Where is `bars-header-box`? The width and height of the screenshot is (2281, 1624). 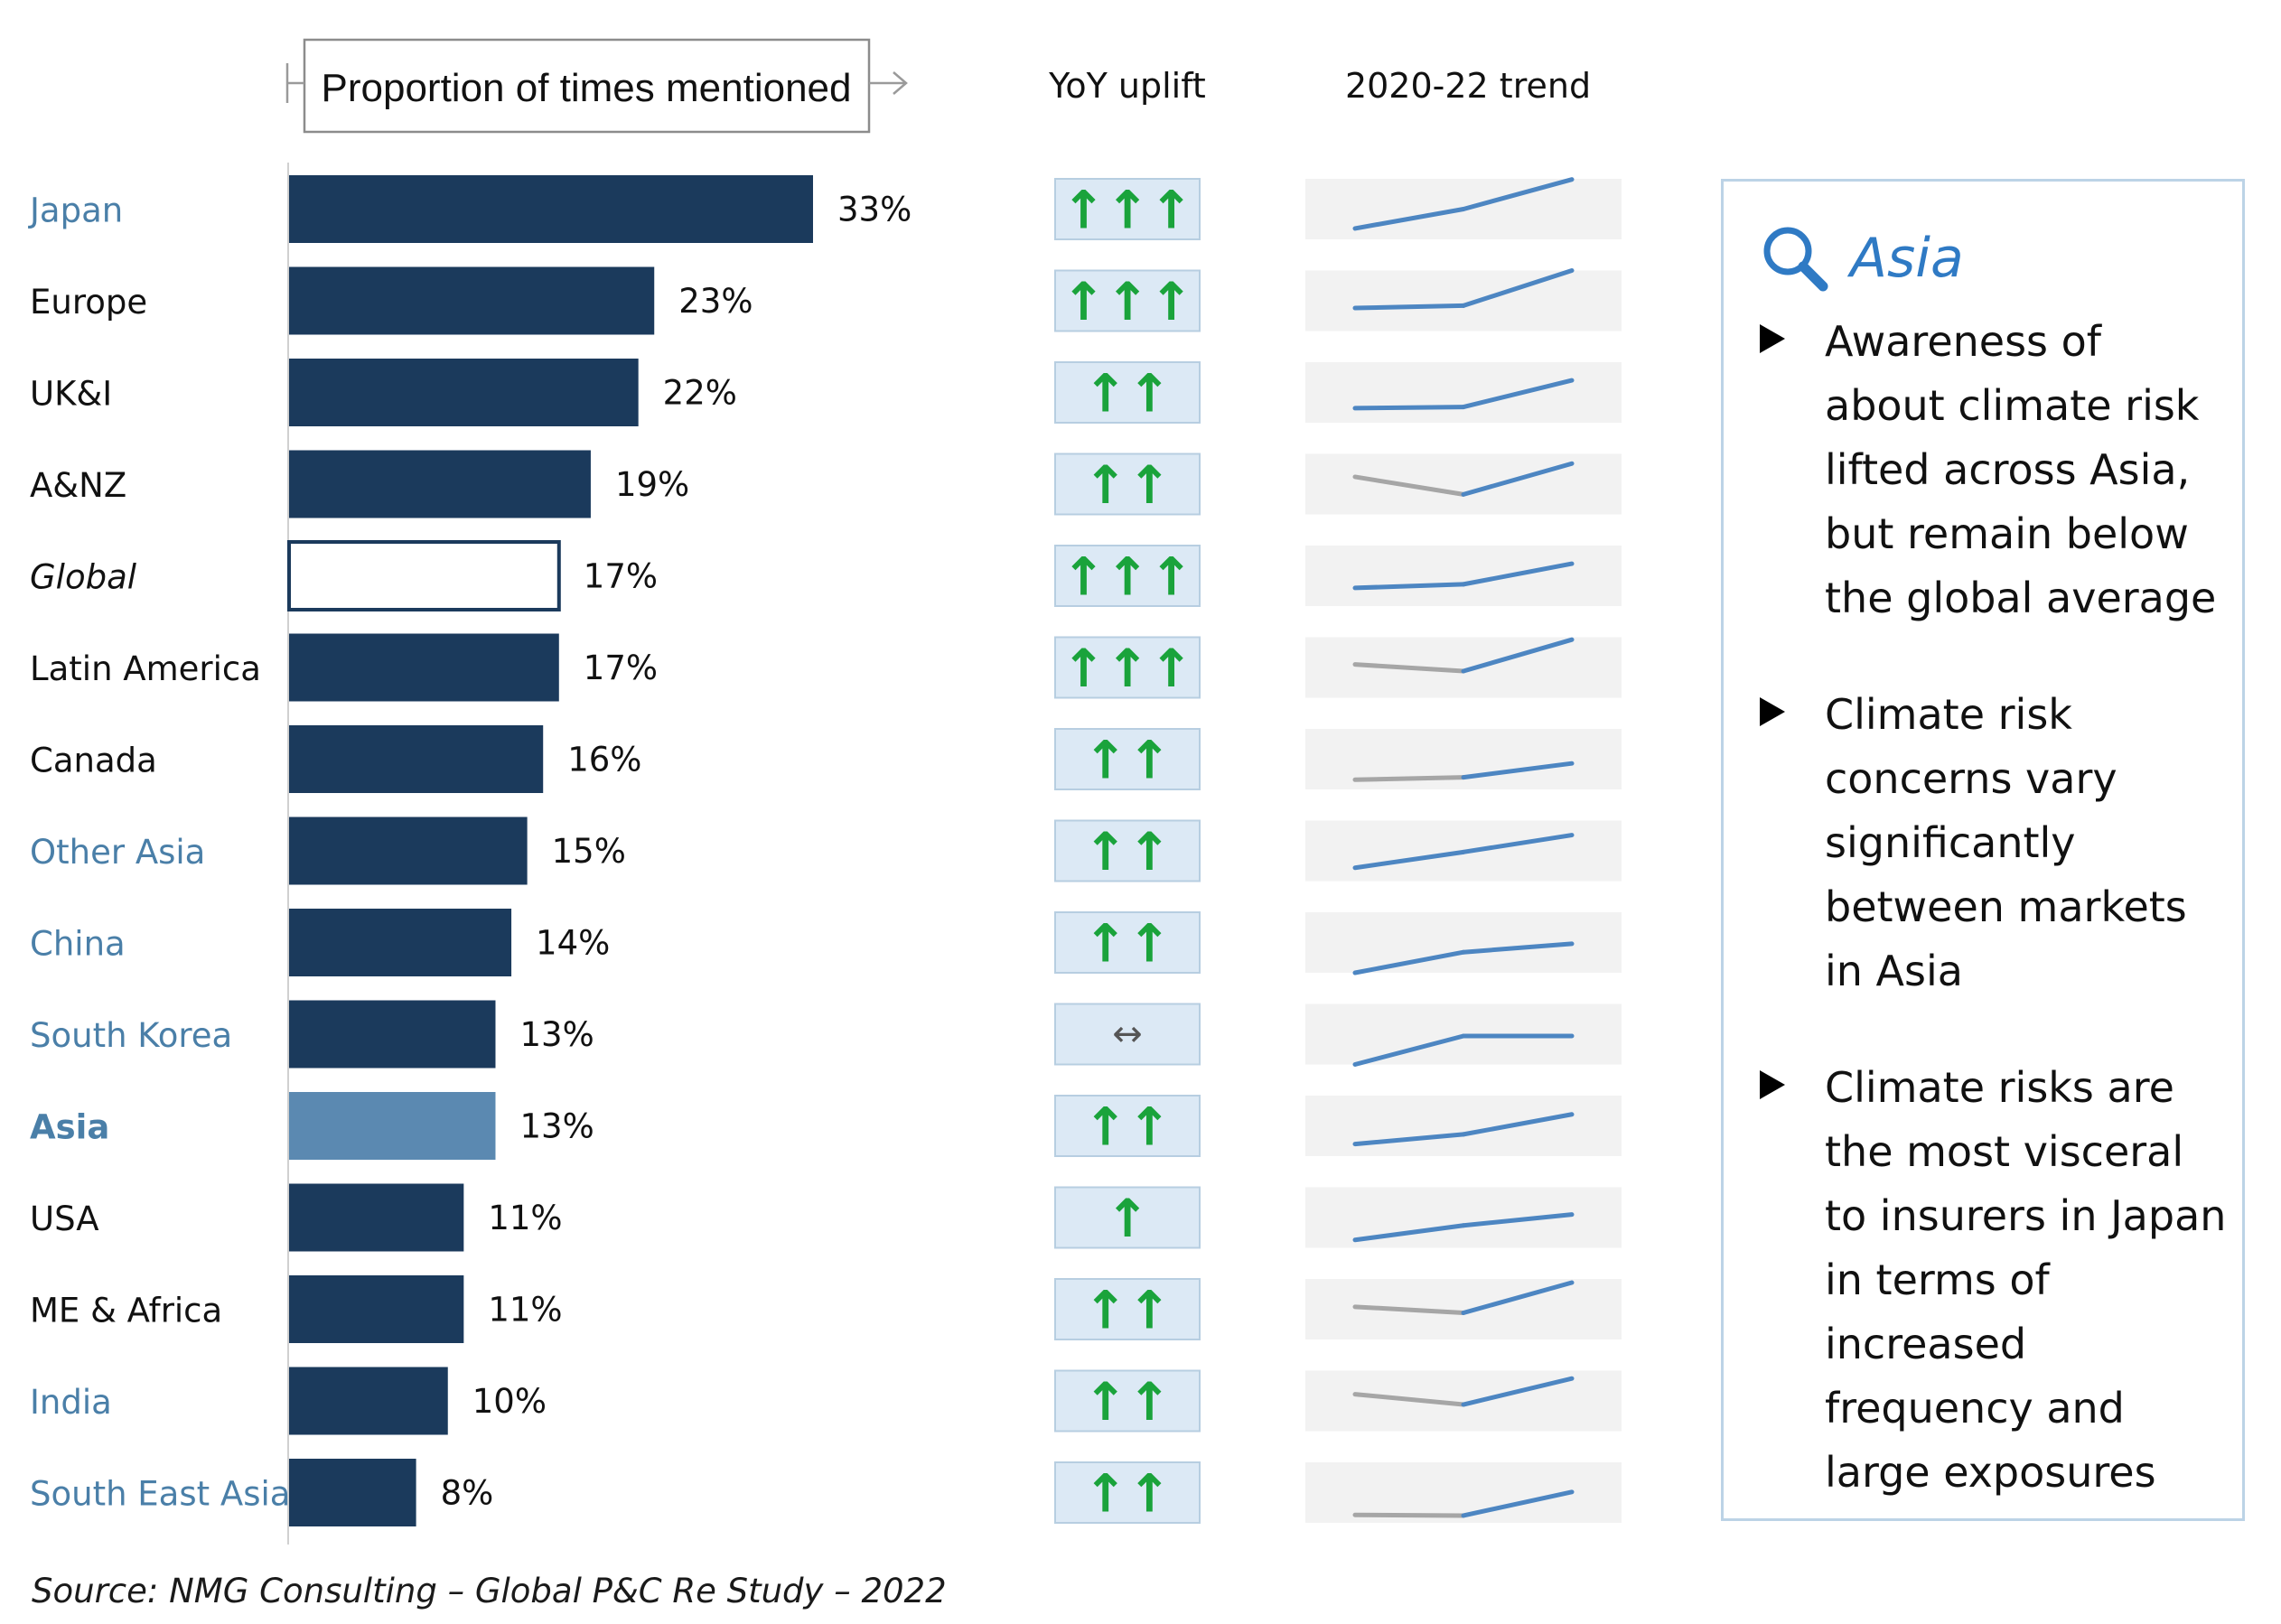 bars-header-box is located at coordinates (587, 86).